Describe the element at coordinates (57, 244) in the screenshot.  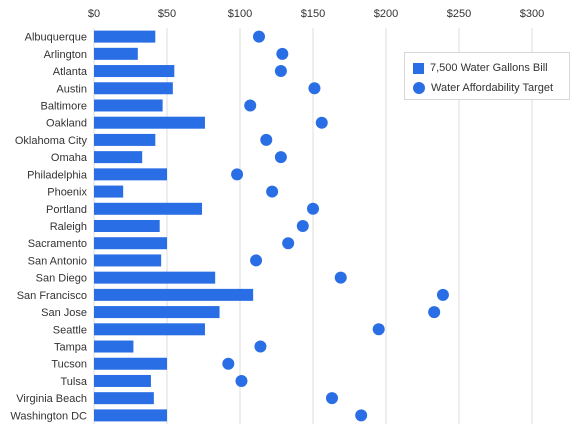
I see `category-label: Sacramento` at that location.